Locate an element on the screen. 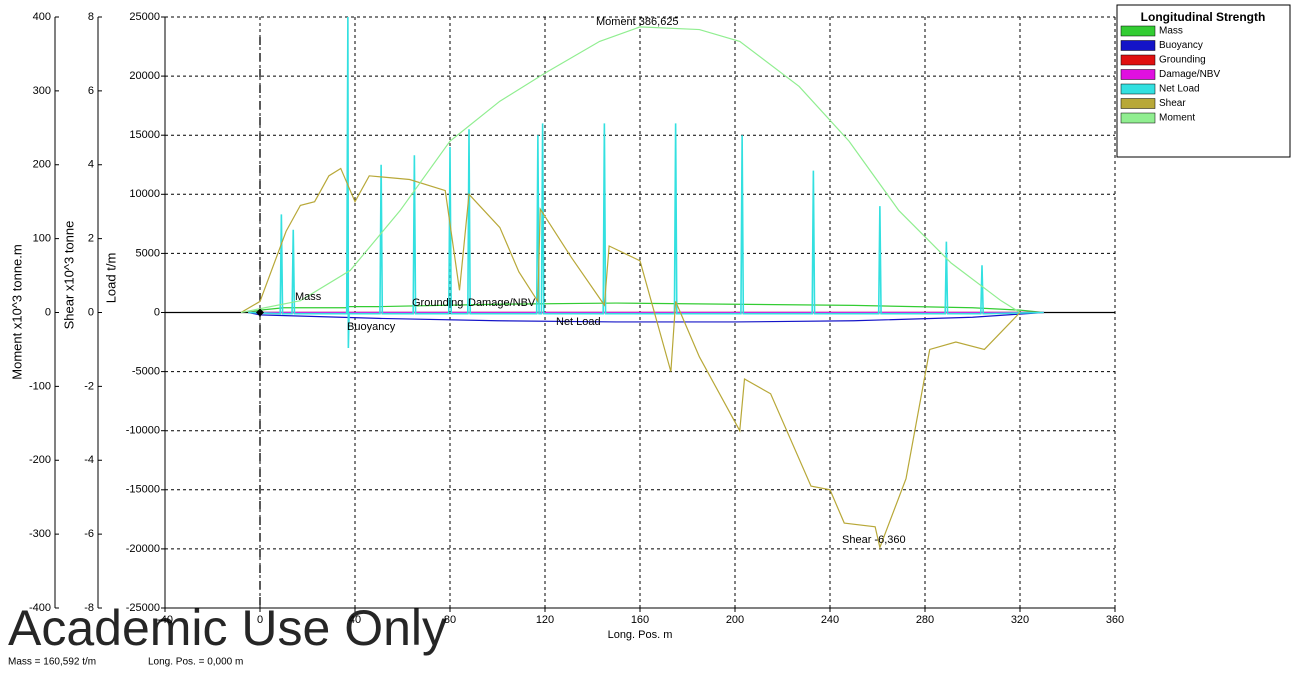  y-tick-label: -5000 is located at coordinates (146, 372).